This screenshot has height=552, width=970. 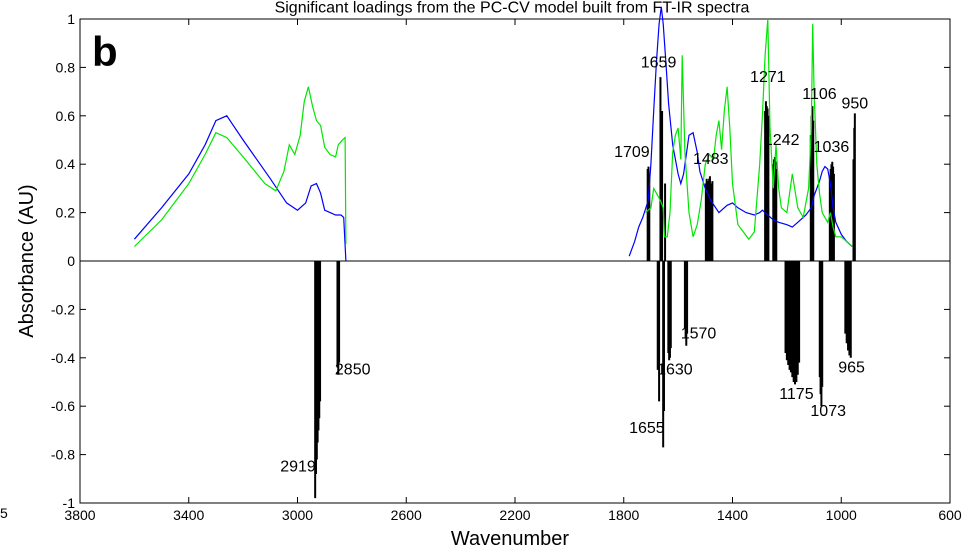 What do you see at coordinates (406, 515) in the screenshot?
I see `x-tick-label: 2600` at bounding box center [406, 515].